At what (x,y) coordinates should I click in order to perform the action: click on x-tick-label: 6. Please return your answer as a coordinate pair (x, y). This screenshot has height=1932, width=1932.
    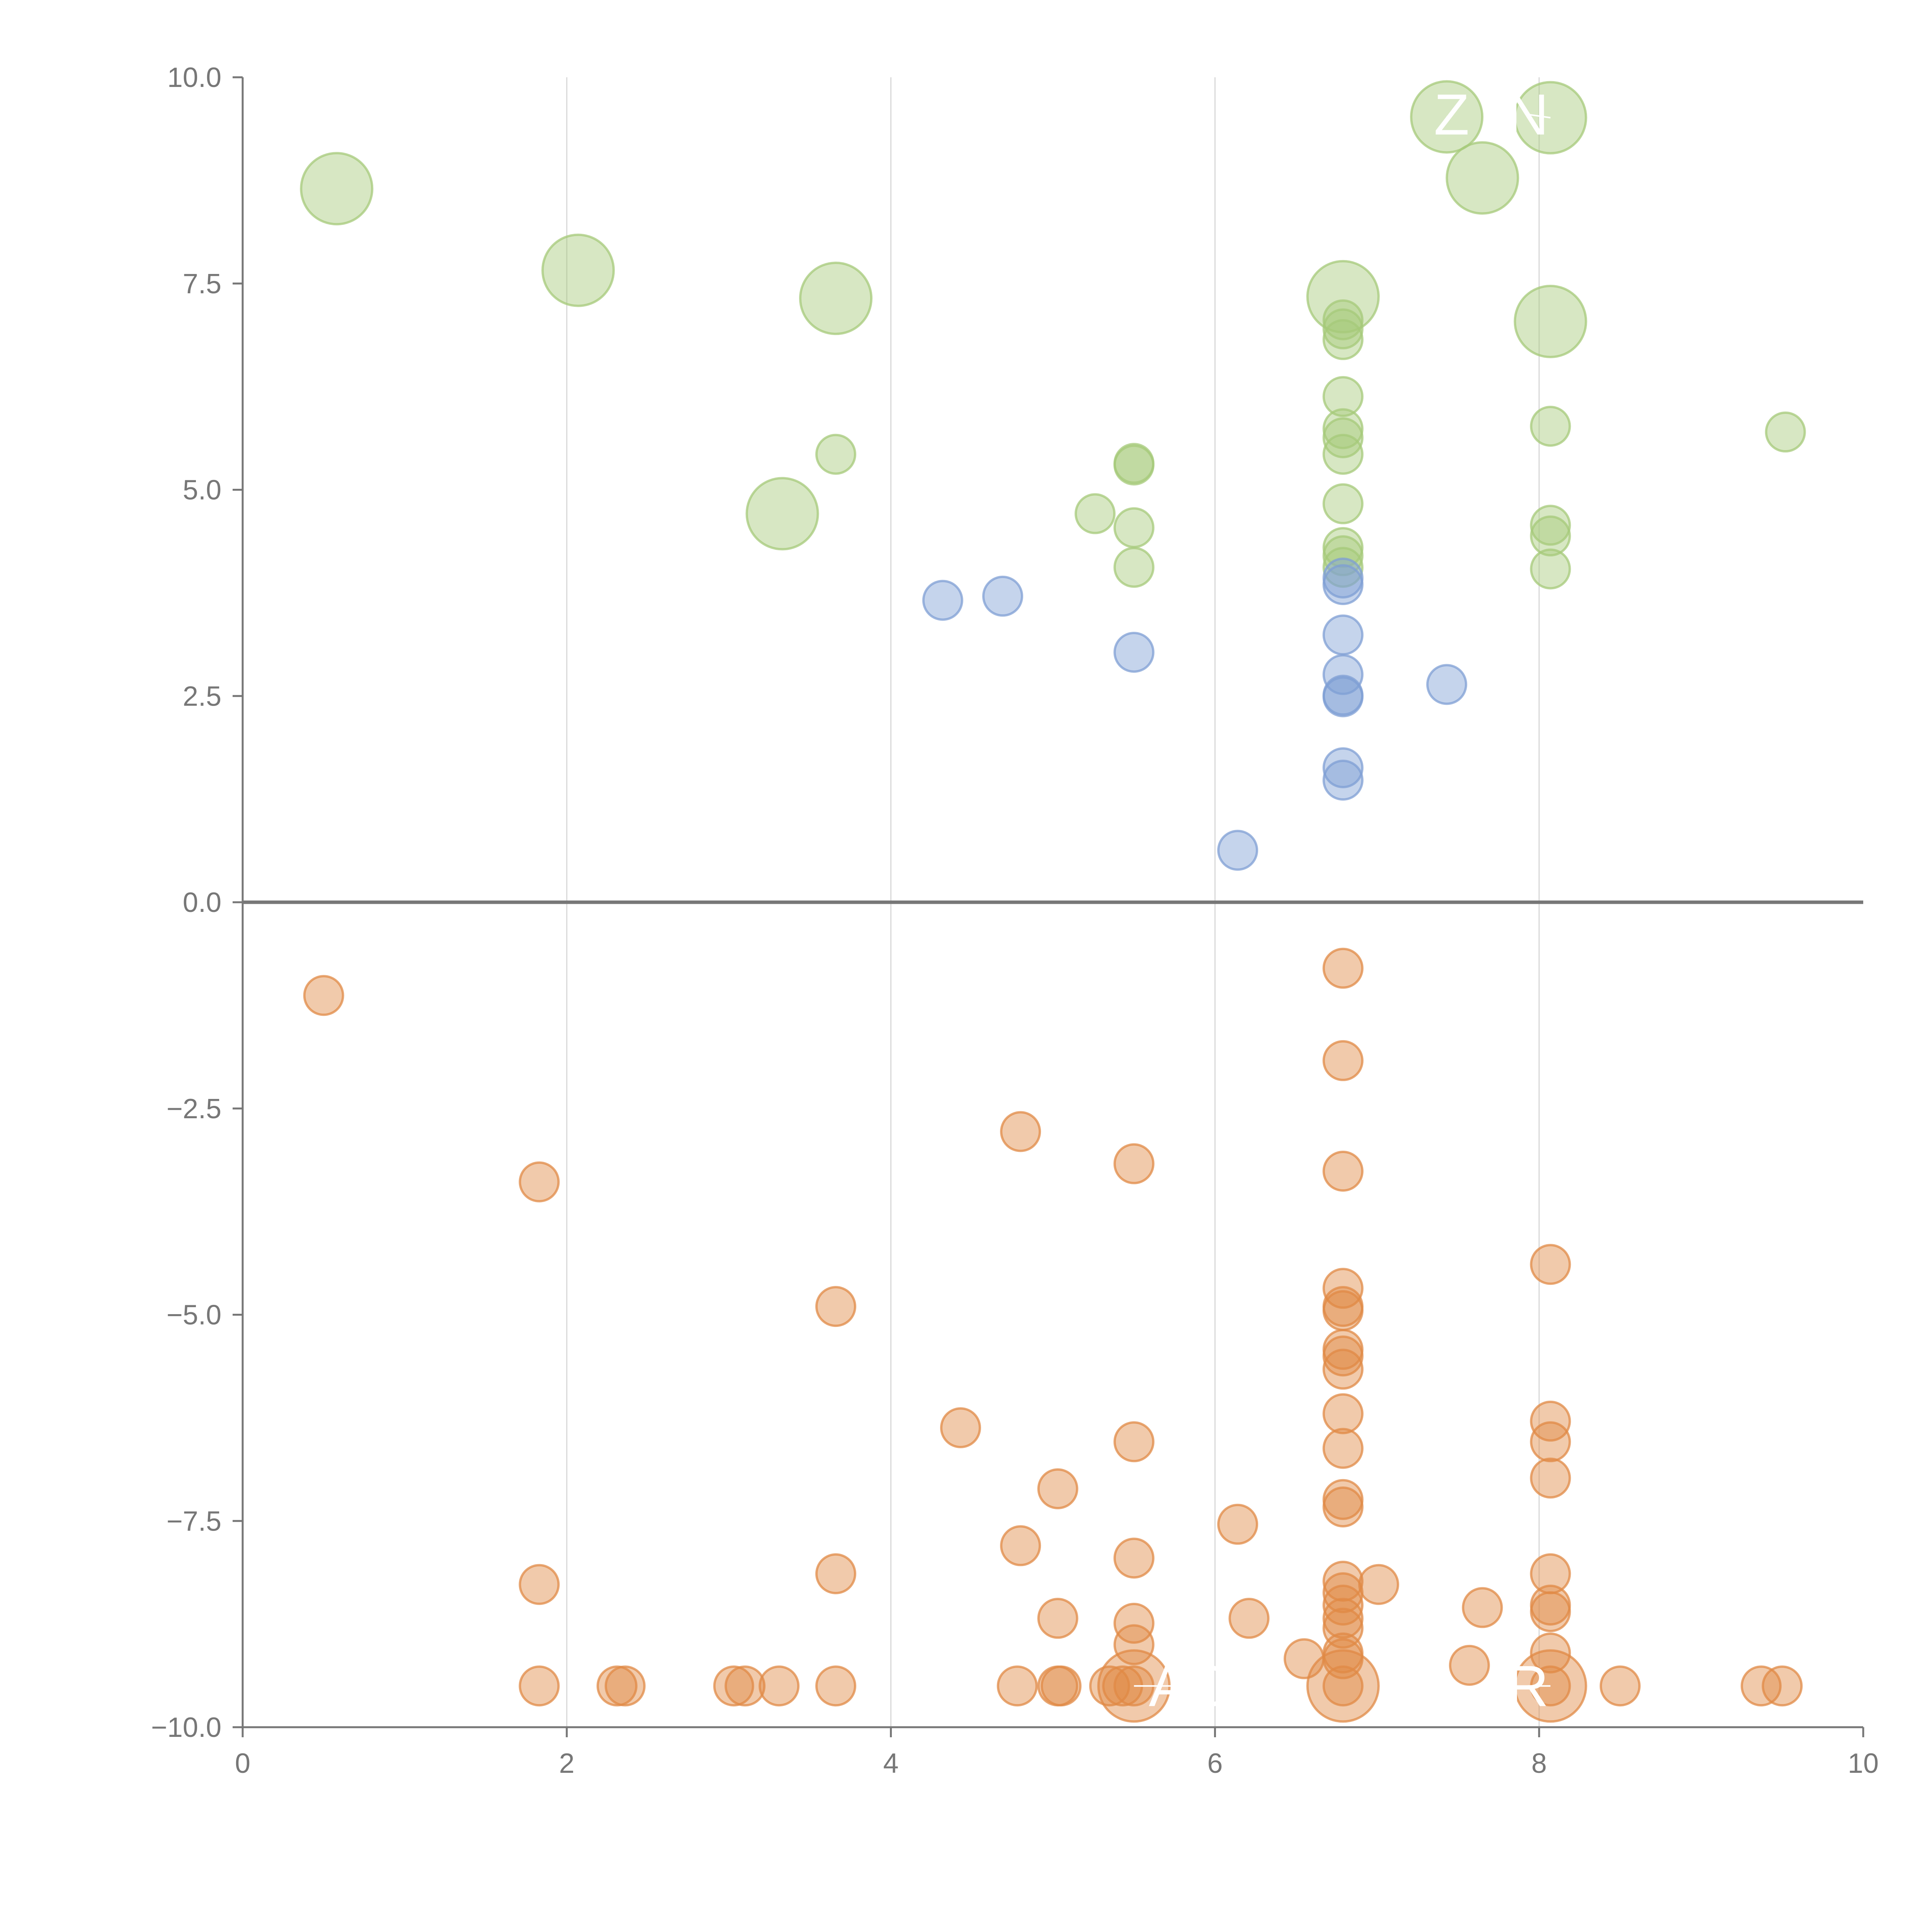
    Looking at the image, I should click on (1215, 1764).